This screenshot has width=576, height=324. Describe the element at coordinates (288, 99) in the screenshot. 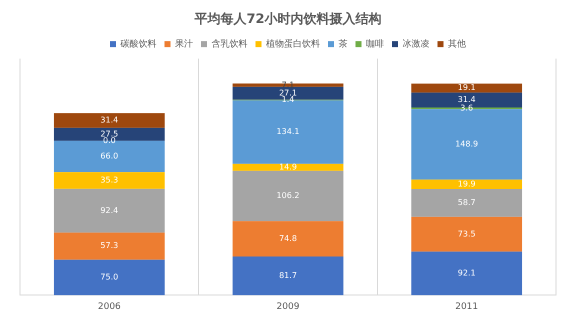

I see `data-label: 1.4` at that location.